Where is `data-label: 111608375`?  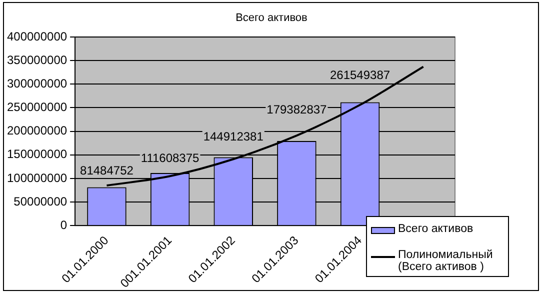
data-label: 111608375 is located at coordinates (170, 157).